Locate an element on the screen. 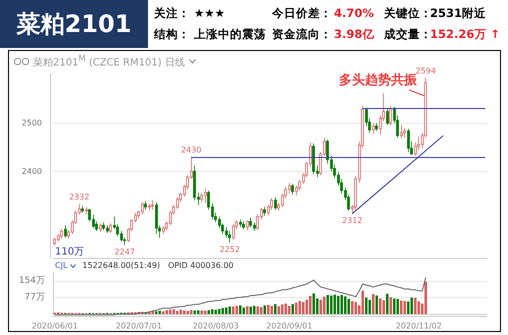 The width and height of the screenshot is (508, 335). text: 关注： is located at coordinates (172, 13).